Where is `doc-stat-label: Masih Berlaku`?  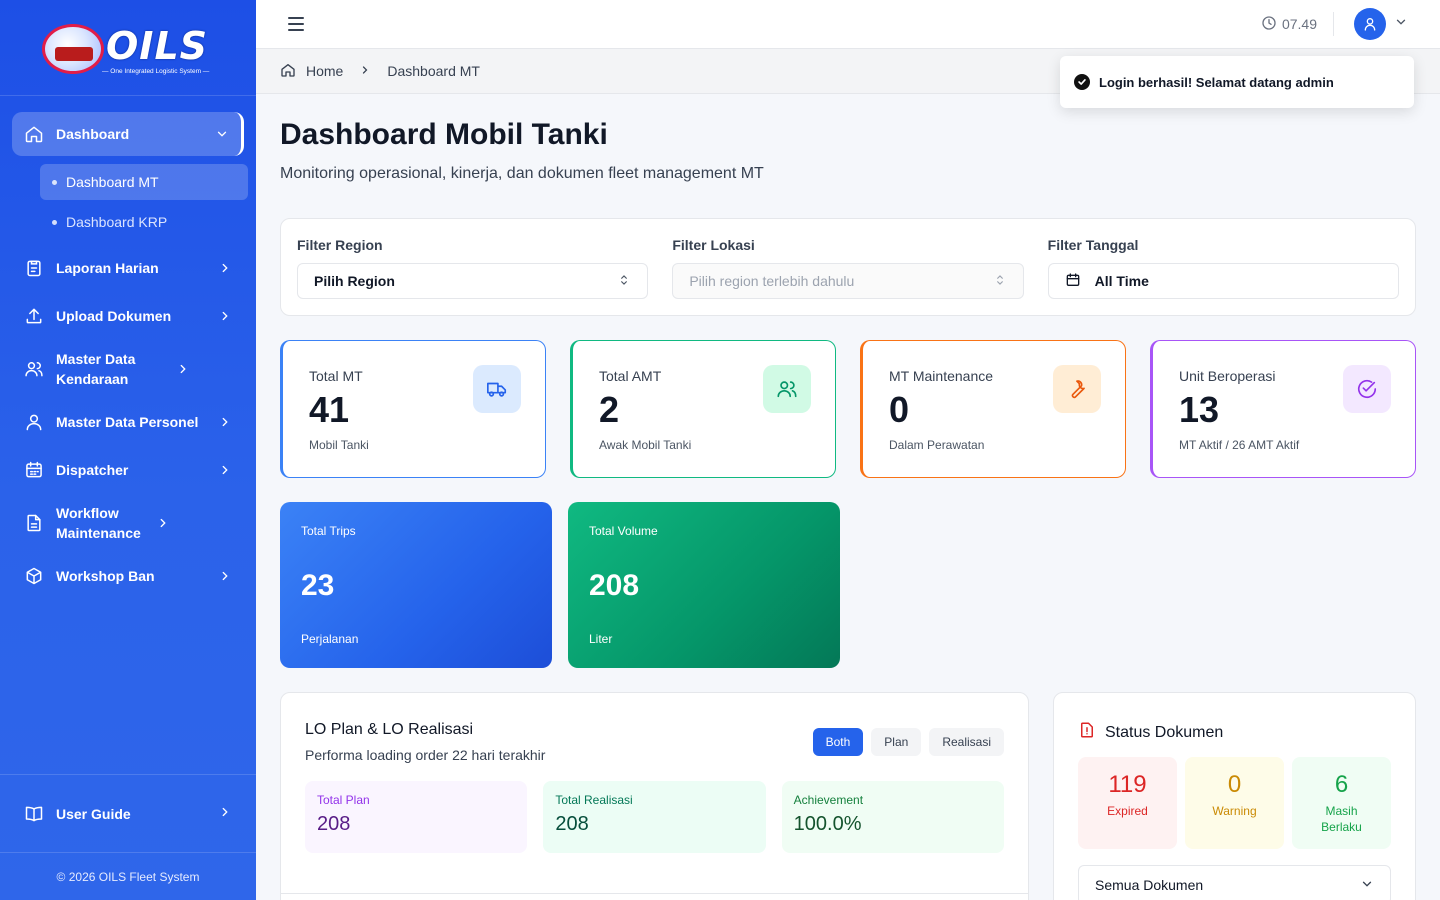
doc-stat-label: Masih Berlaku is located at coordinates (1341, 819).